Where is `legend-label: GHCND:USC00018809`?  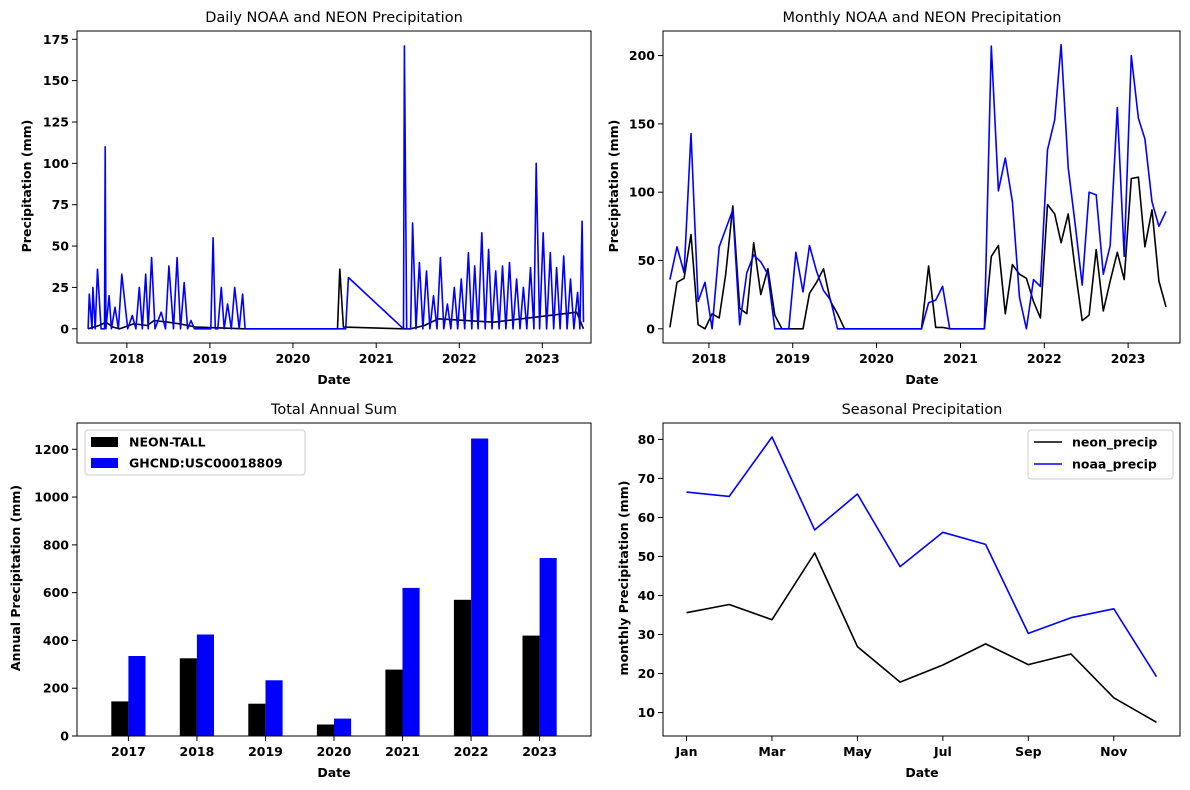 legend-label: GHCND:USC00018809 is located at coordinates (206, 463).